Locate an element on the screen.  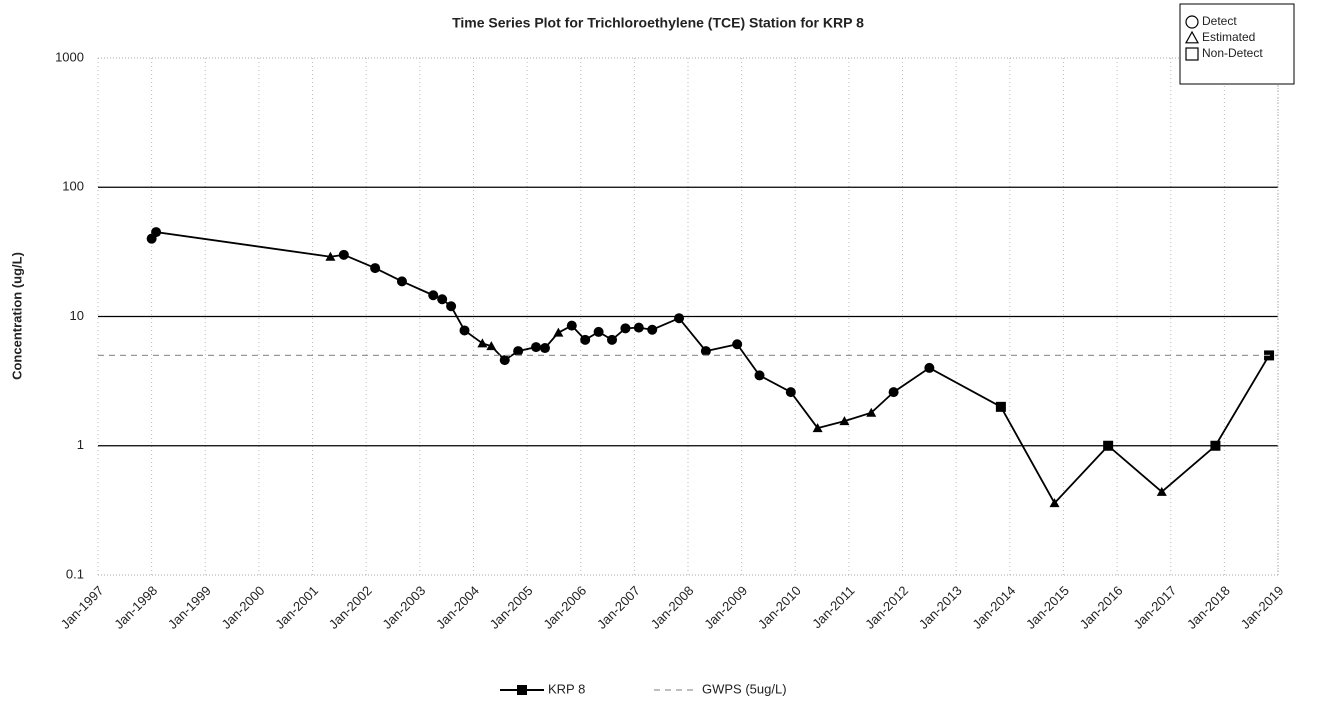
x-tick-label: Jan-2006 is located at coordinates (564, 607).